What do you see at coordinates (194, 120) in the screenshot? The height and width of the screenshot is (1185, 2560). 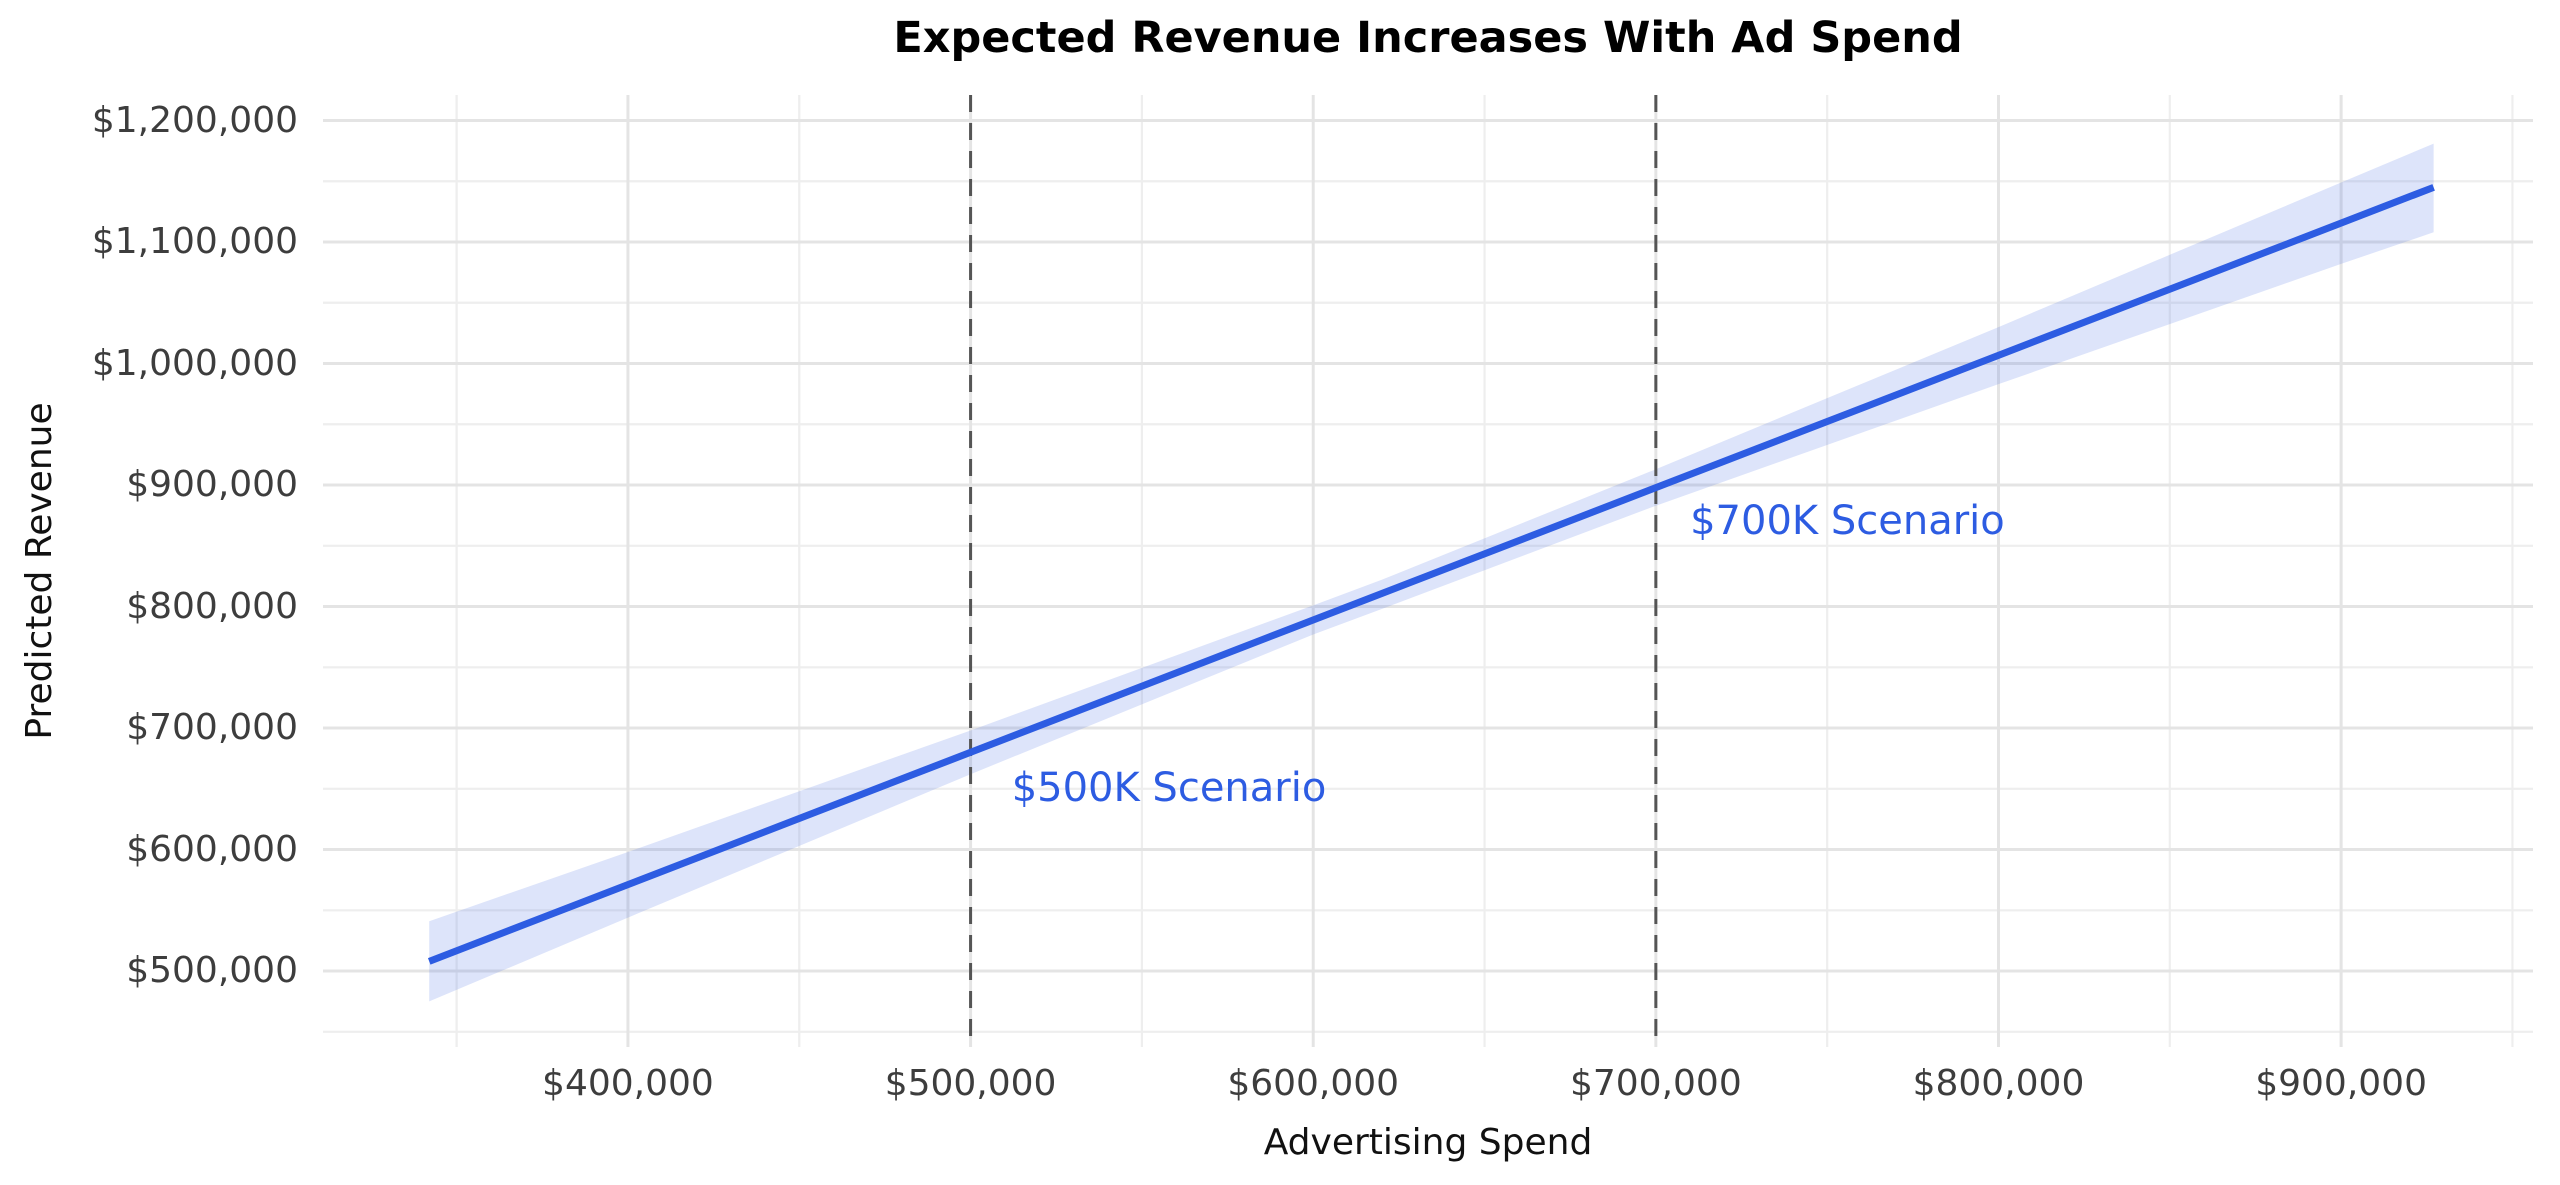 I see `y-tick-label: $1,200,000` at bounding box center [194, 120].